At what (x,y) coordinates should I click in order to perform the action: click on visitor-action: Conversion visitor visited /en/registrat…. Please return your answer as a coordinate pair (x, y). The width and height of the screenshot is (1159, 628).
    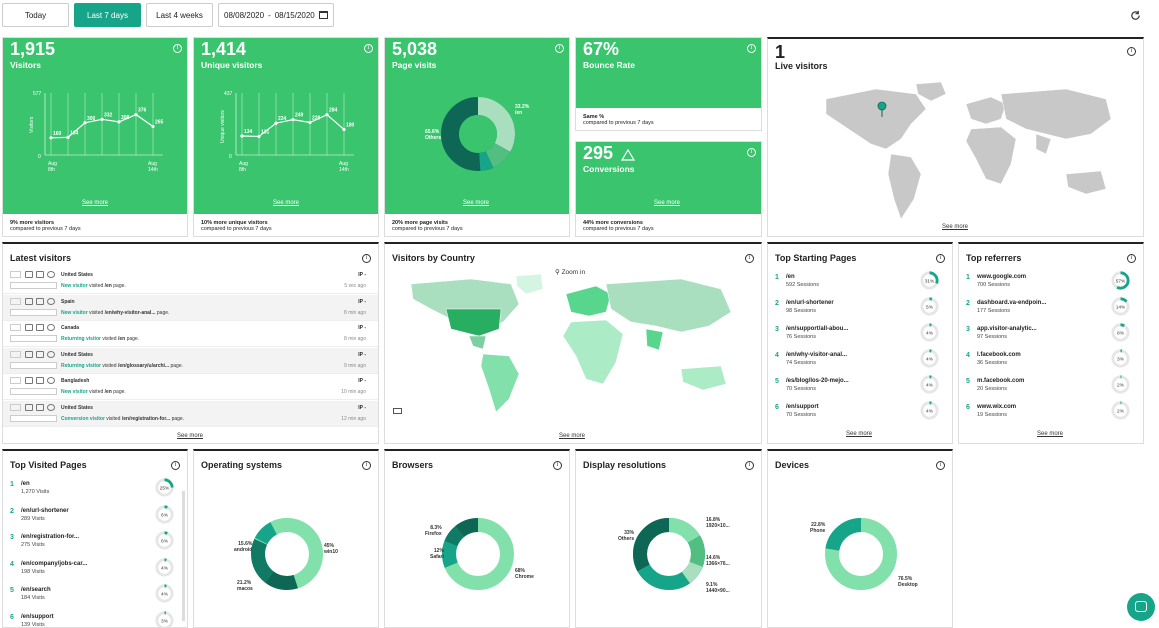
    Looking at the image, I should click on (123, 418).